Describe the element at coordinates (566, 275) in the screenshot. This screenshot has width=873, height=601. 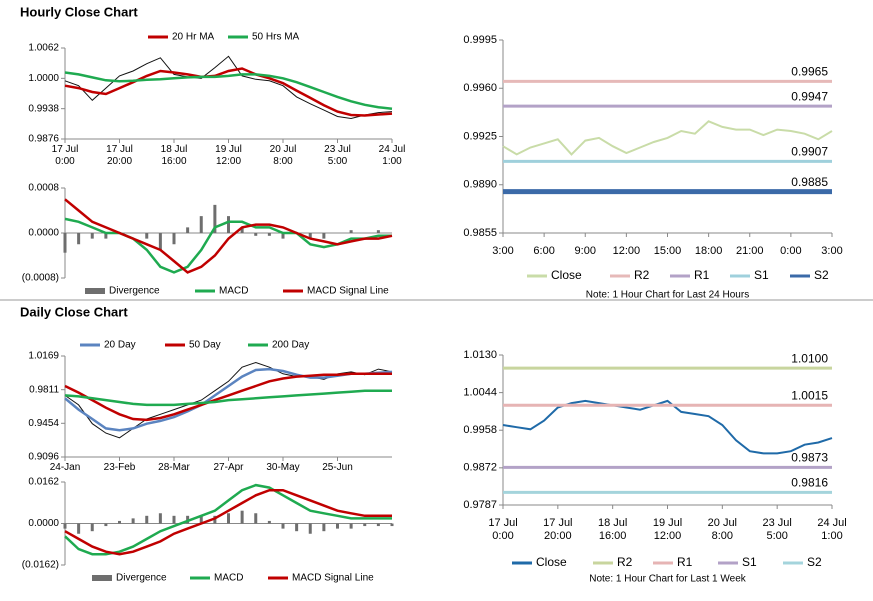
I see `legend-label: Close` at that location.